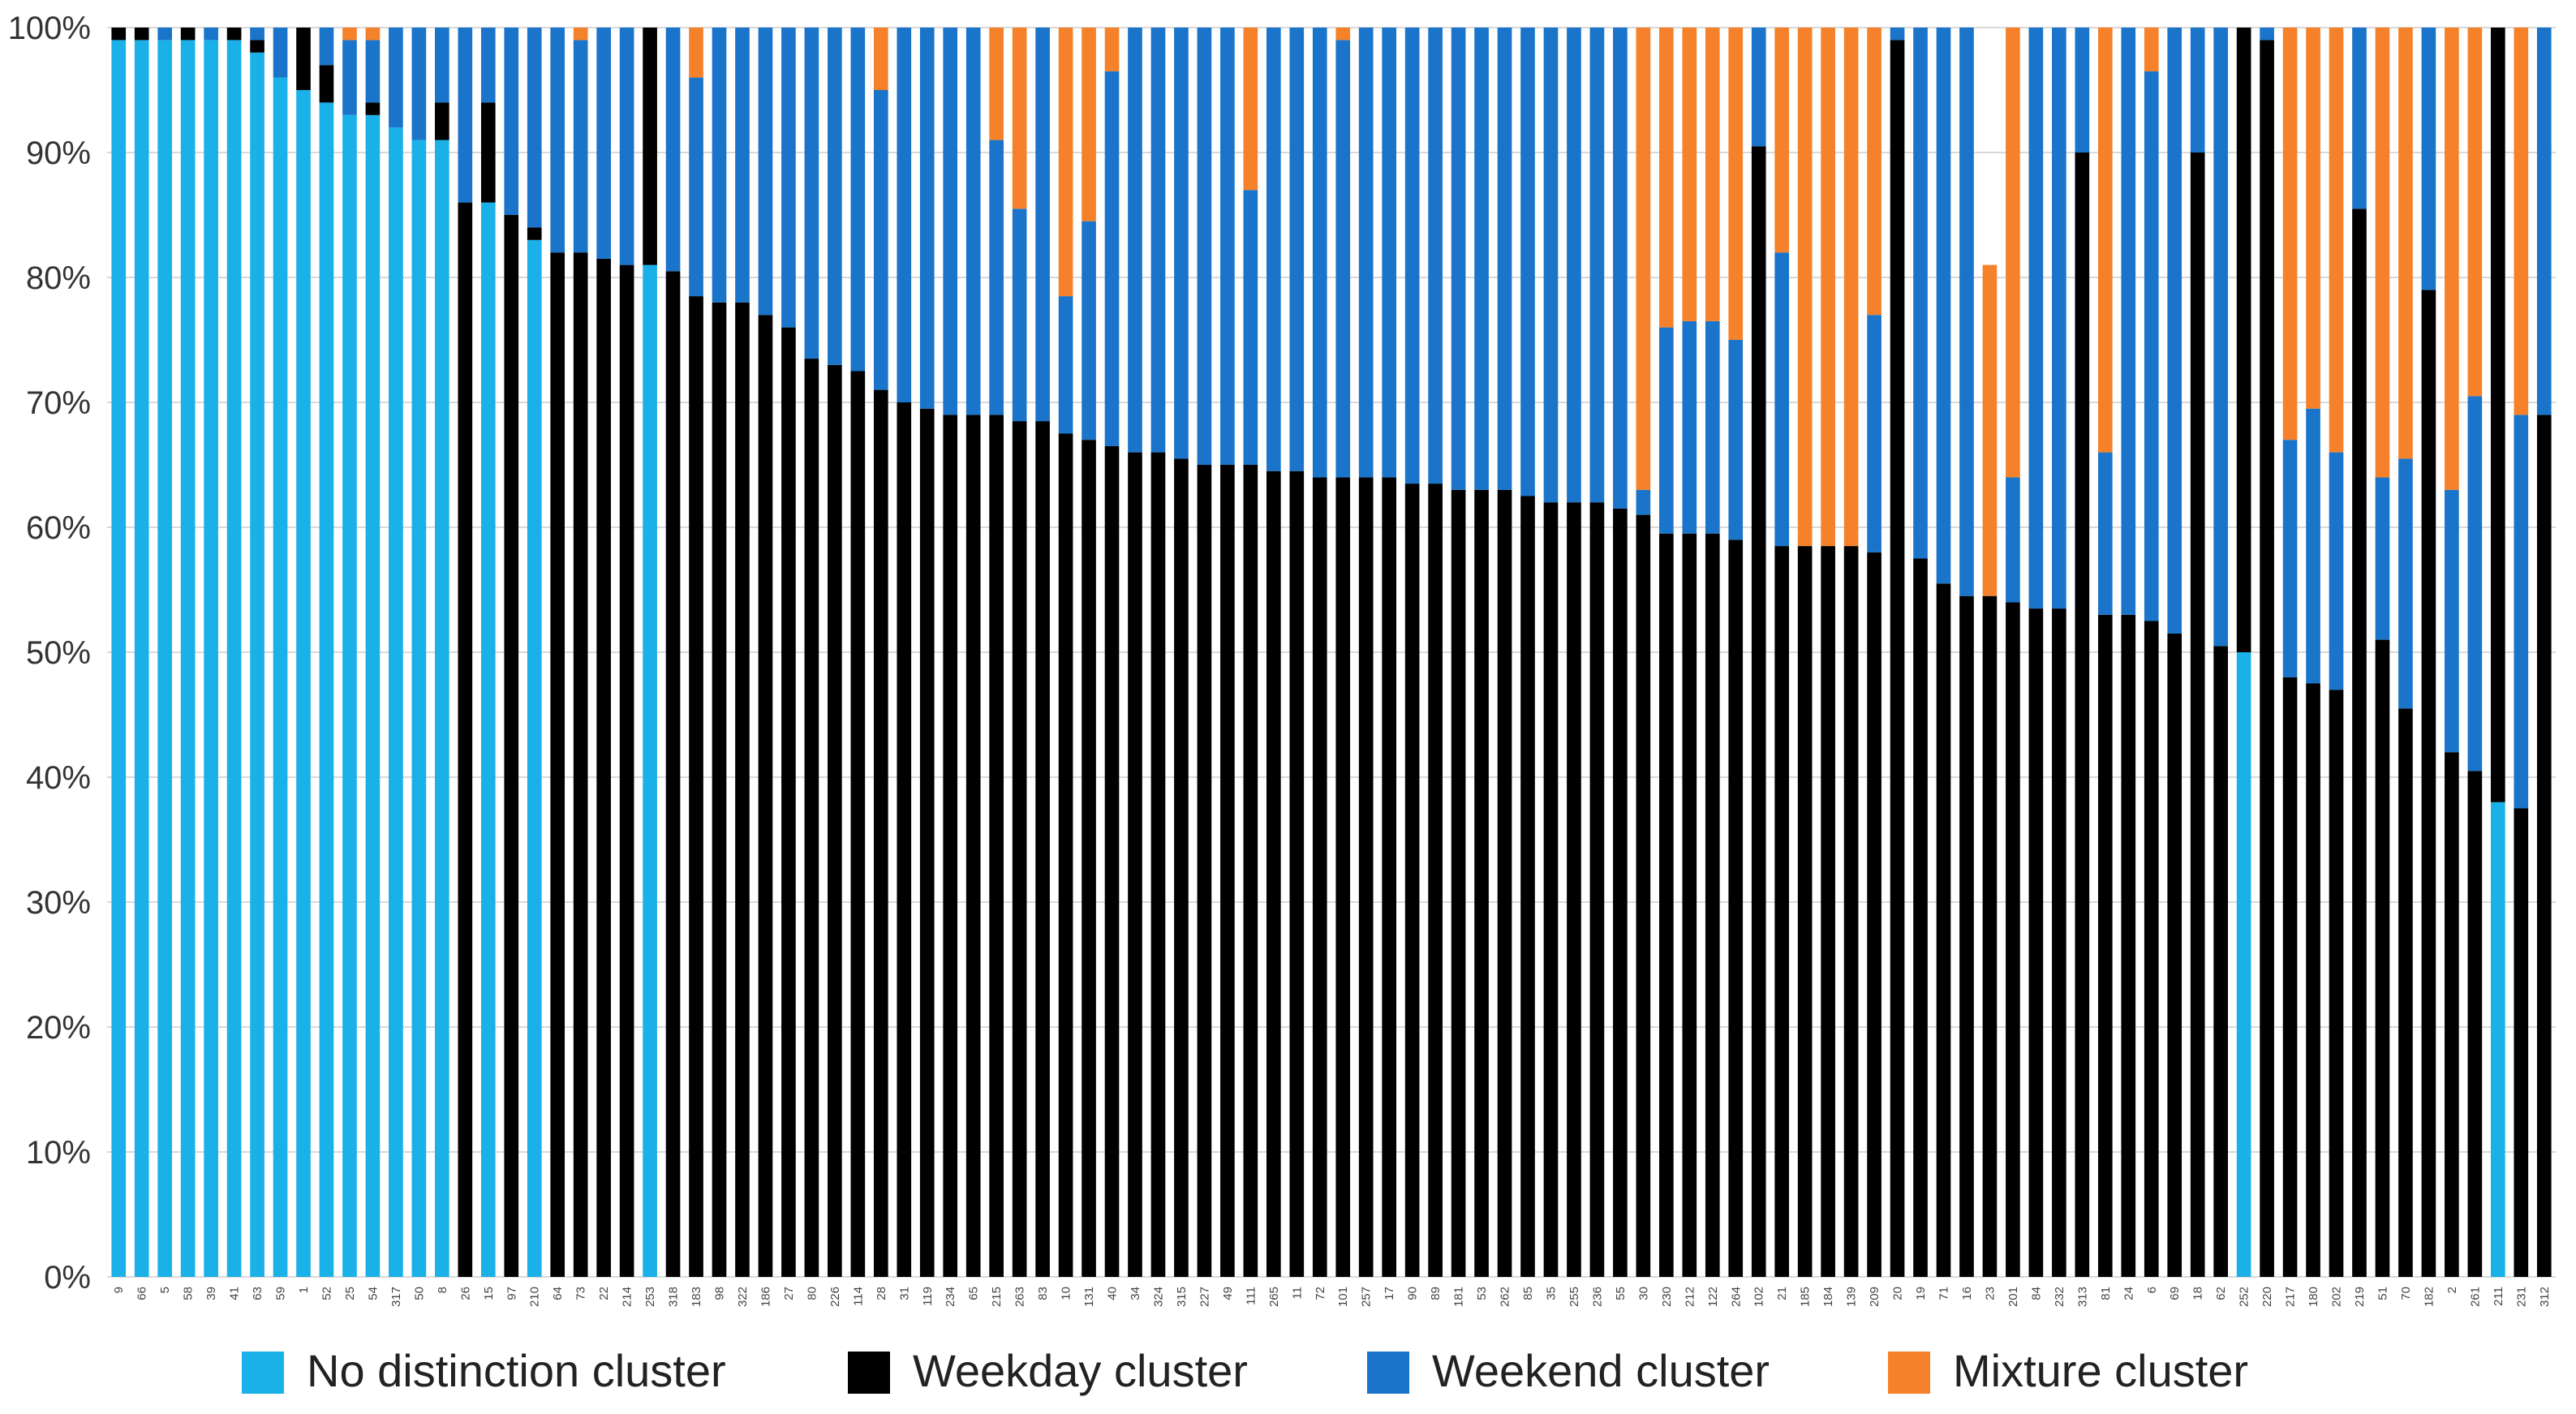 This screenshot has width=2576, height=1414. What do you see at coordinates (581, 1293) in the screenshot?
I see `x-tick-label: 73` at bounding box center [581, 1293].